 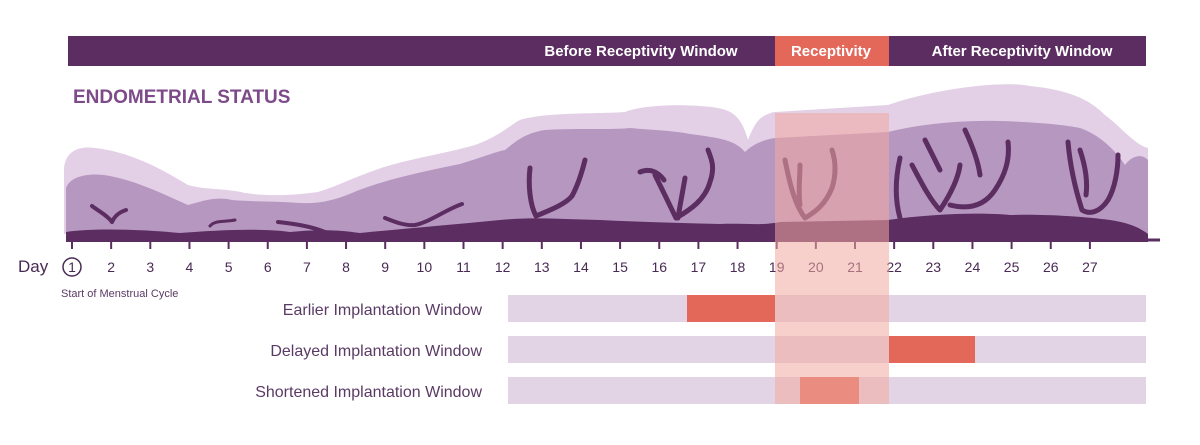 What do you see at coordinates (641, 51) in the screenshot?
I see `phase-before-label: Before Receptivity Window` at bounding box center [641, 51].